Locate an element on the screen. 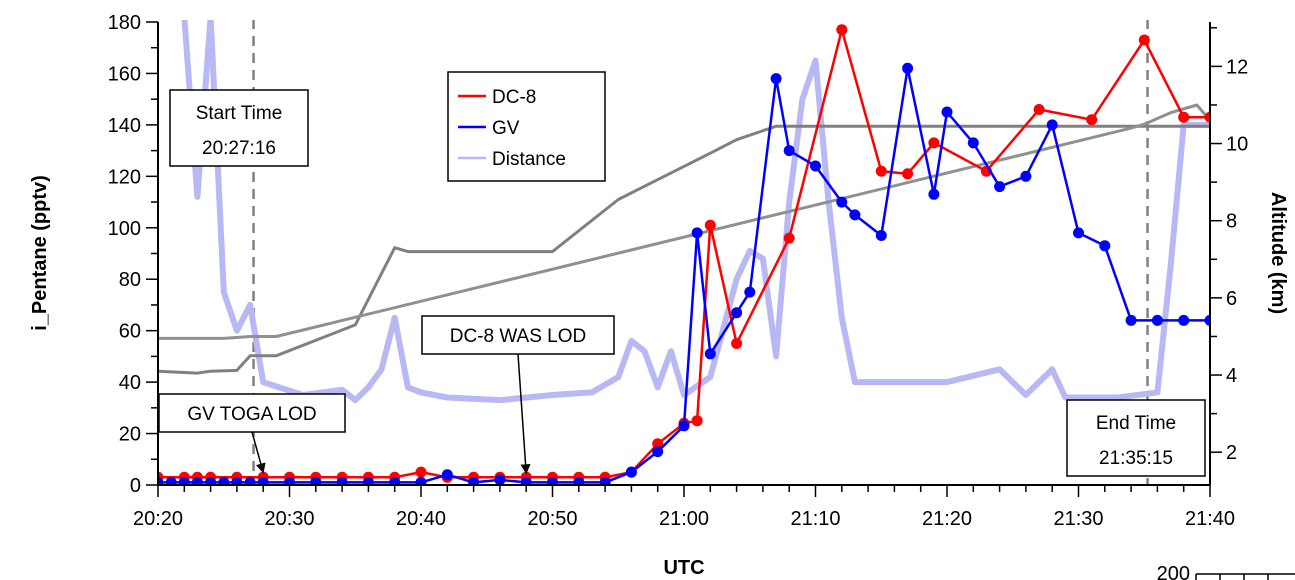 This screenshot has height=580, width=1295. y2-tick-label: 10 is located at coordinates (1237, 145).